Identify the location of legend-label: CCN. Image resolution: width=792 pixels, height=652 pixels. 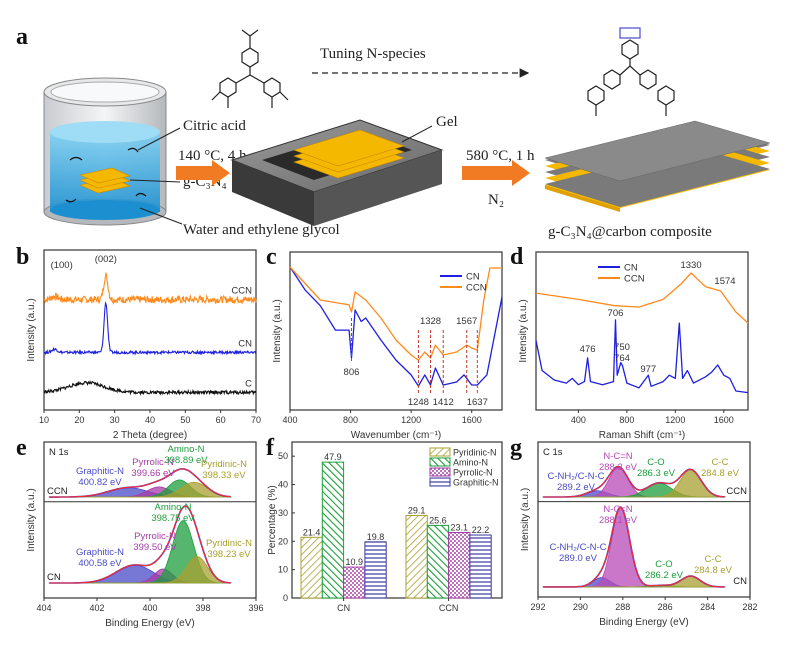
(634, 279).